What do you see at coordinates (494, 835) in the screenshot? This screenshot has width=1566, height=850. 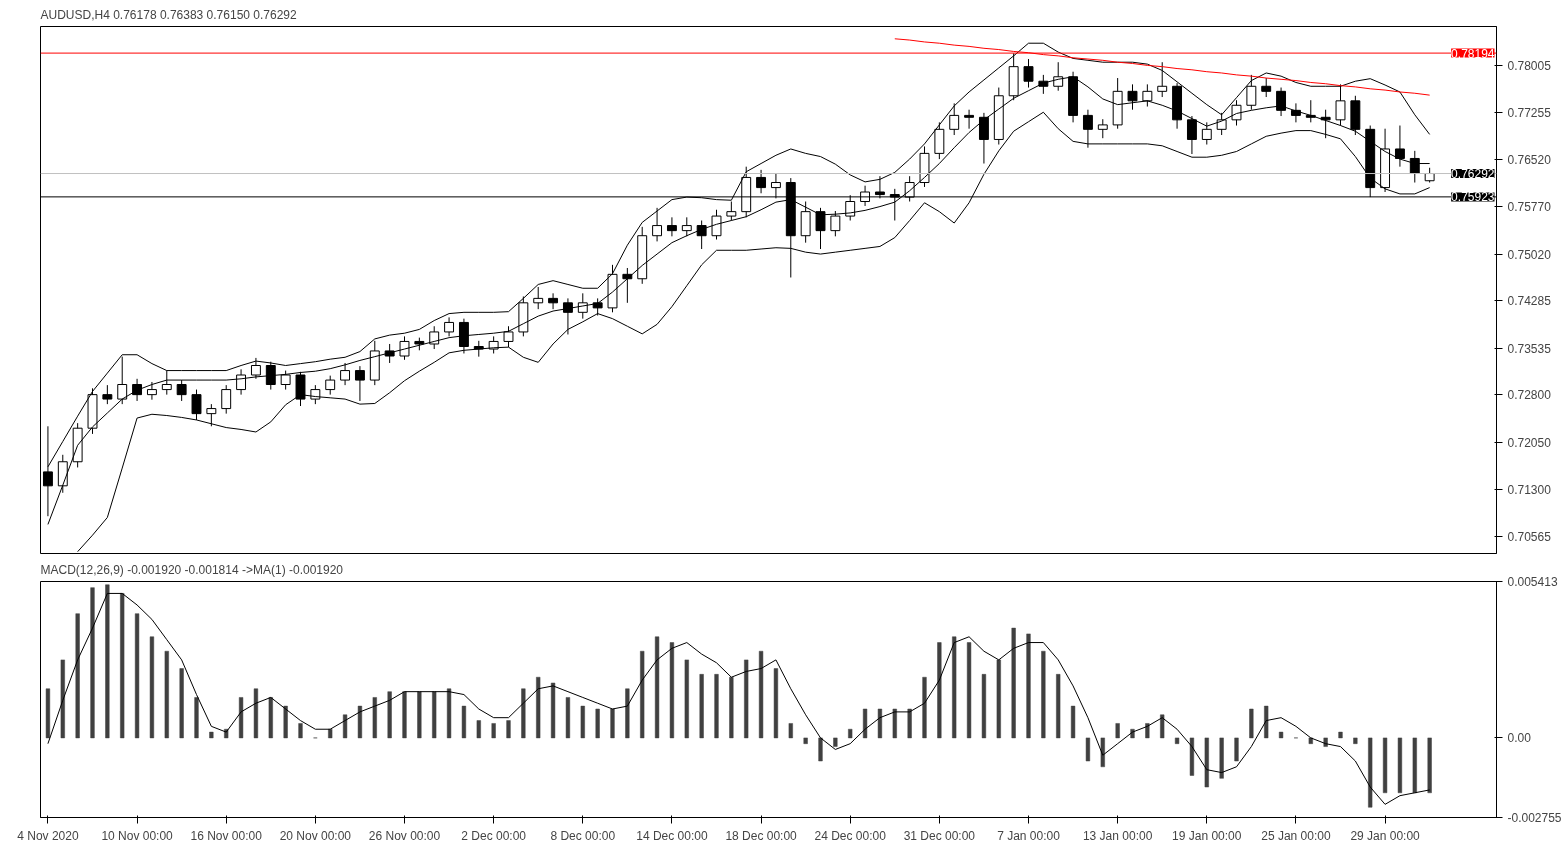 I see `x-tick-label: 2 Dec 00:00` at bounding box center [494, 835].